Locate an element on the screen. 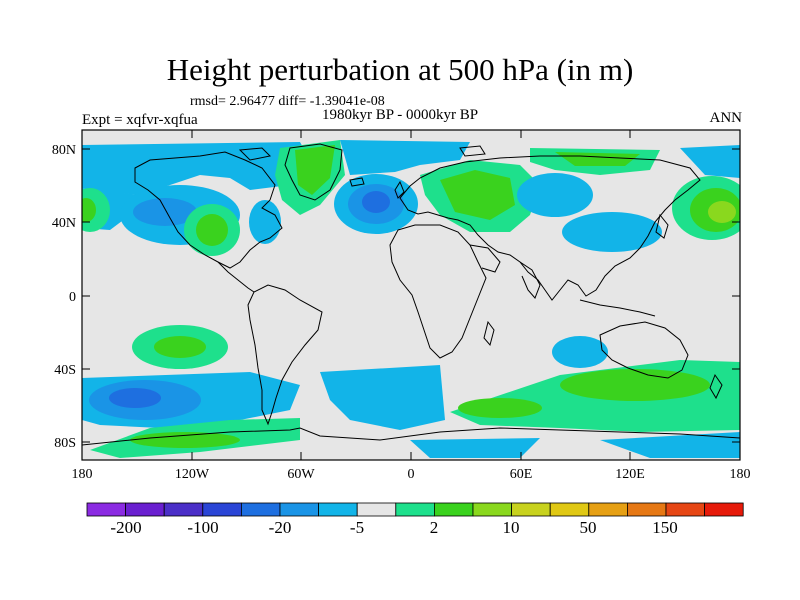 The image size is (800, 600). lat-tick-label: 40N is located at coordinates (64, 223).